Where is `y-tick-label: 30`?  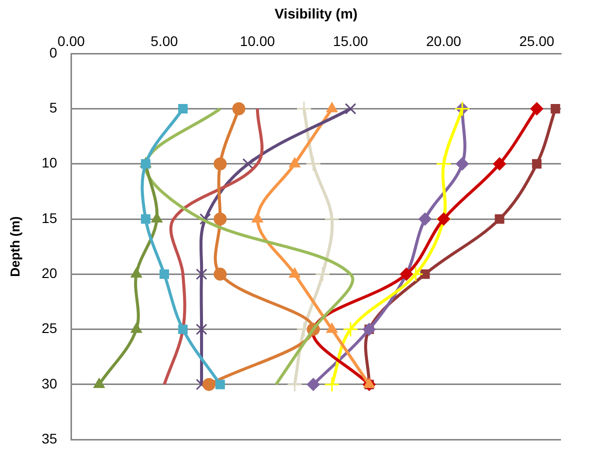
y-tick-label: 30 is located at coordinates (50, 383).